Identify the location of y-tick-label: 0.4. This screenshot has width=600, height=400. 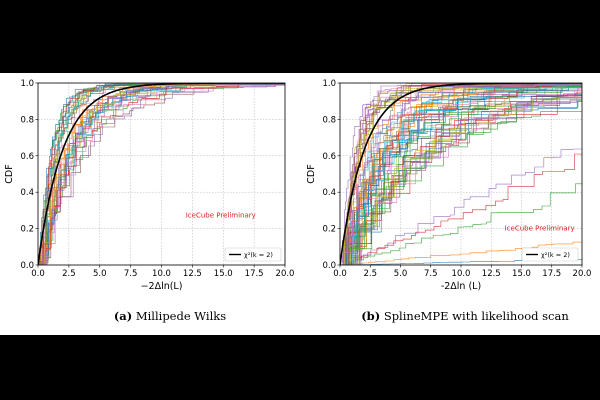
(27, 193).